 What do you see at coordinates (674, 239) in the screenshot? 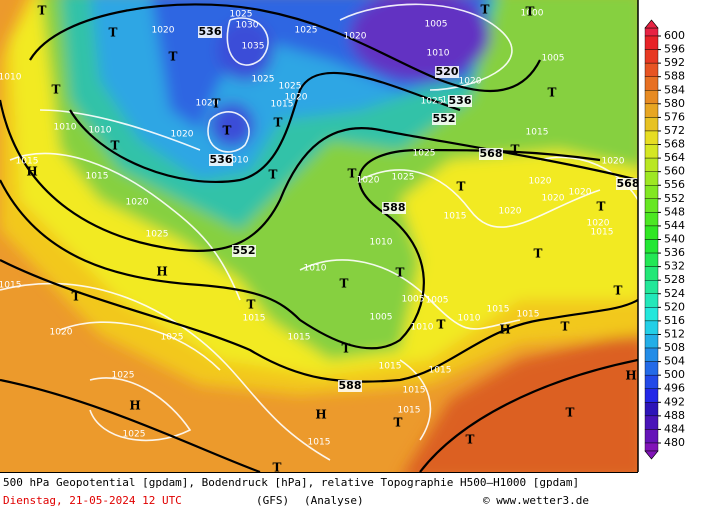
I see `colorbar-tick-label: 540` at bounding box center [674, 239].